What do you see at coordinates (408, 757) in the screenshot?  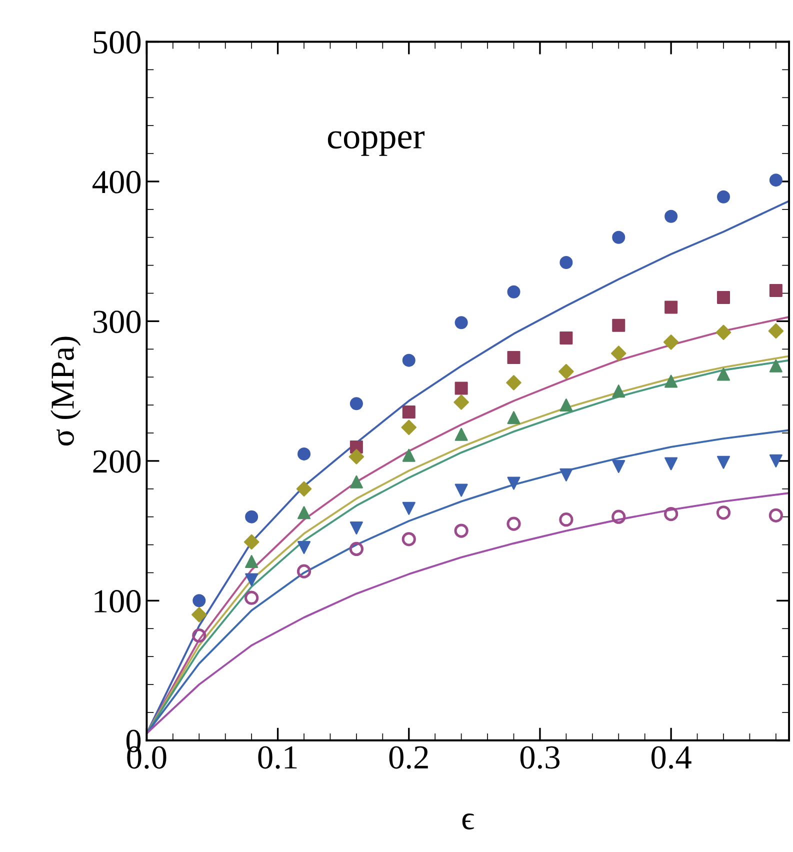 I see `x-tick-label: 0.2` at bounding box center [408, 757].